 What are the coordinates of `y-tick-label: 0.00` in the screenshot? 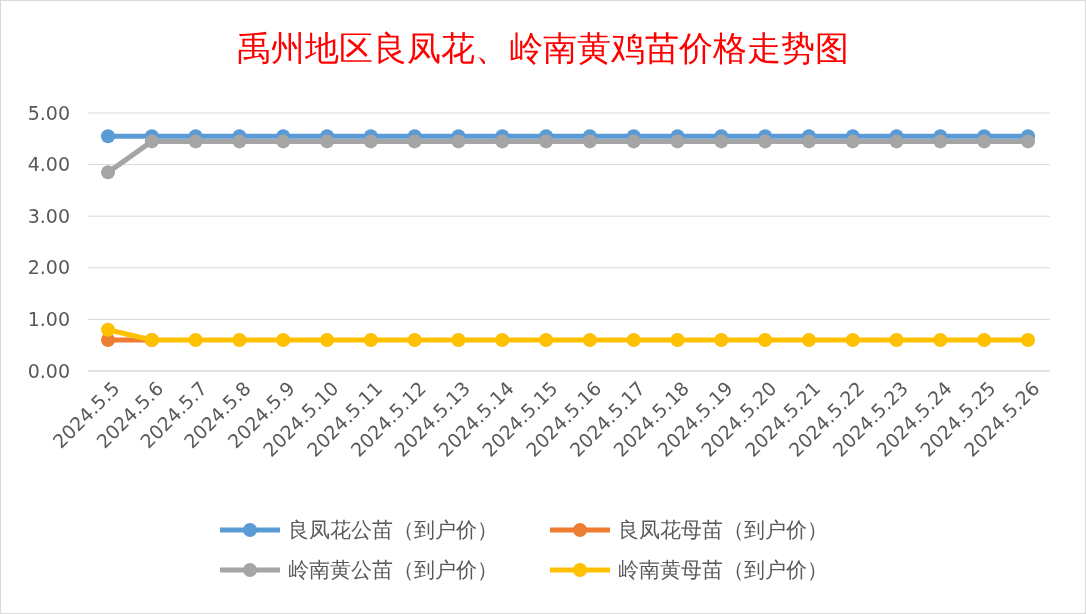 It's located at (48, 370).